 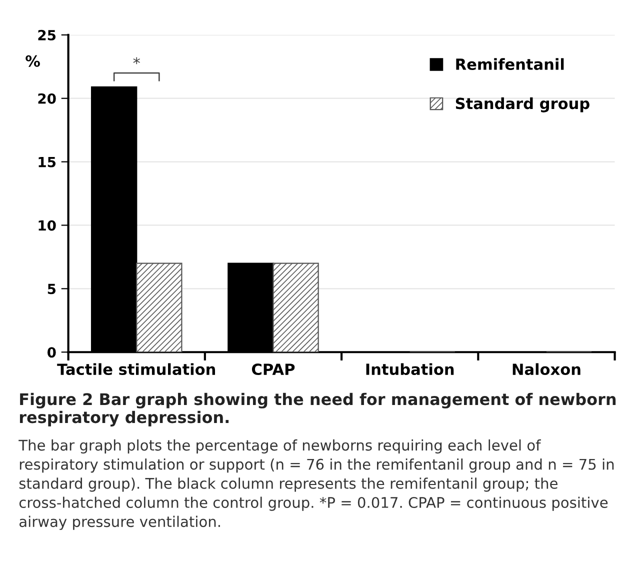 What do you see at coordinates (523, 104) in the screenshot?
I see `legend-label: Standard group` at bounding box center [523, 104].